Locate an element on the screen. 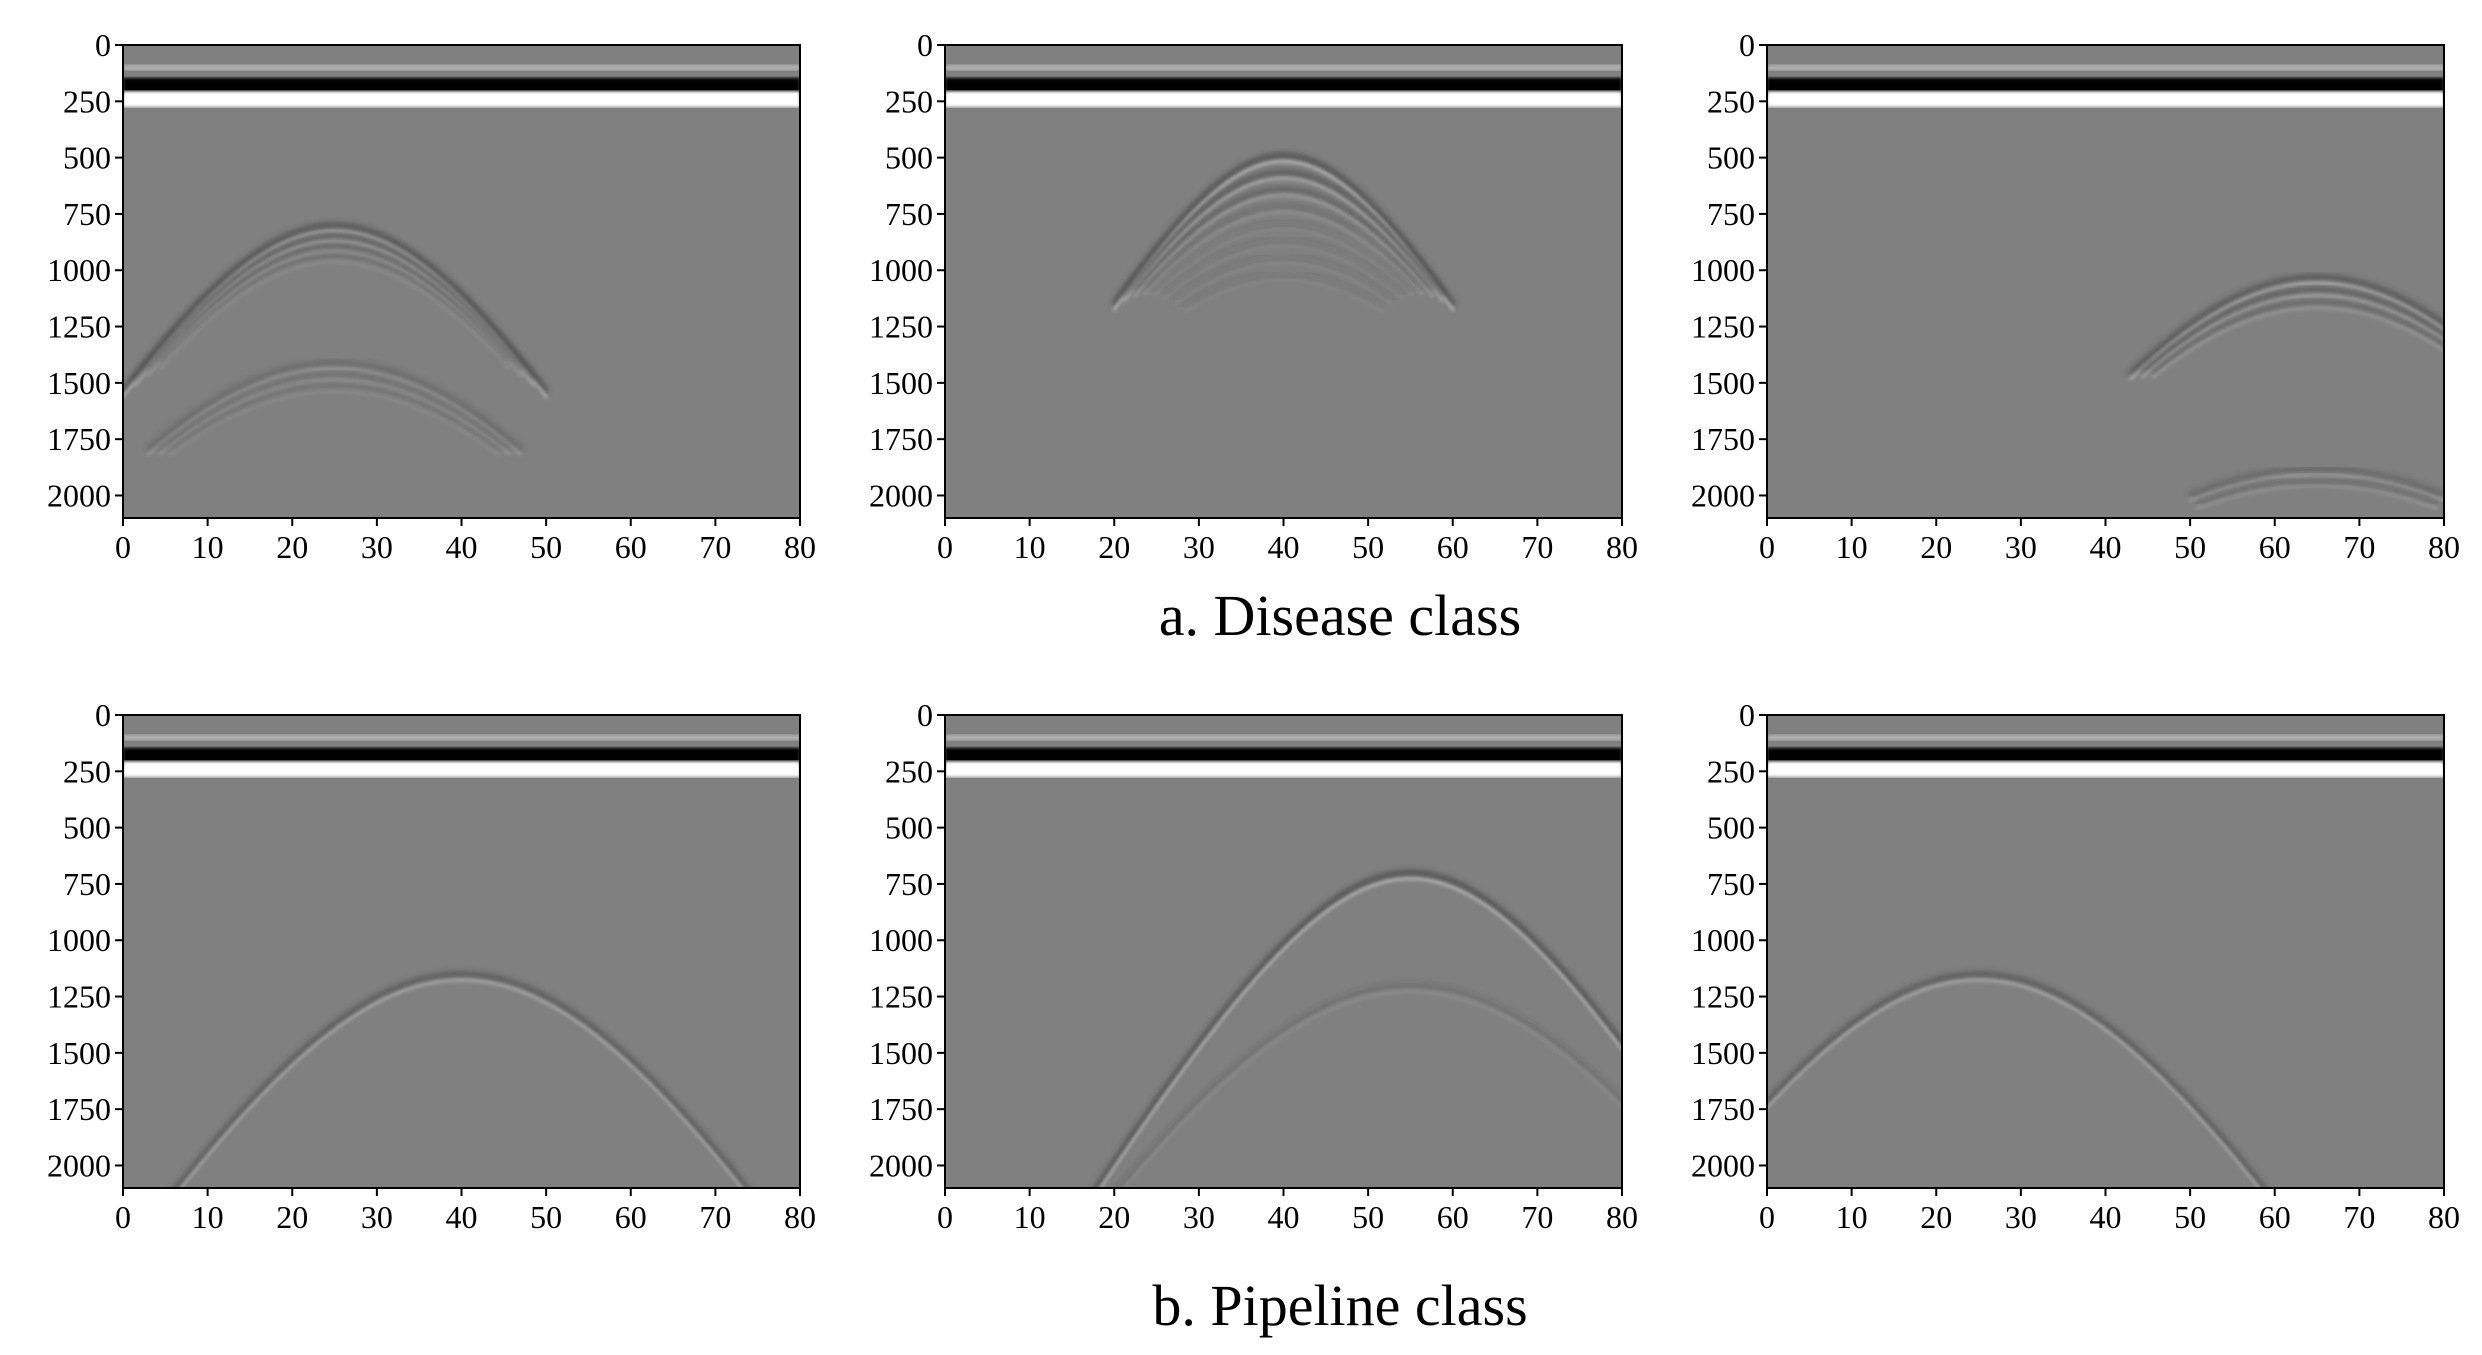  caption-disease-class: a. Disease class is located at coordinates (1340, 615).